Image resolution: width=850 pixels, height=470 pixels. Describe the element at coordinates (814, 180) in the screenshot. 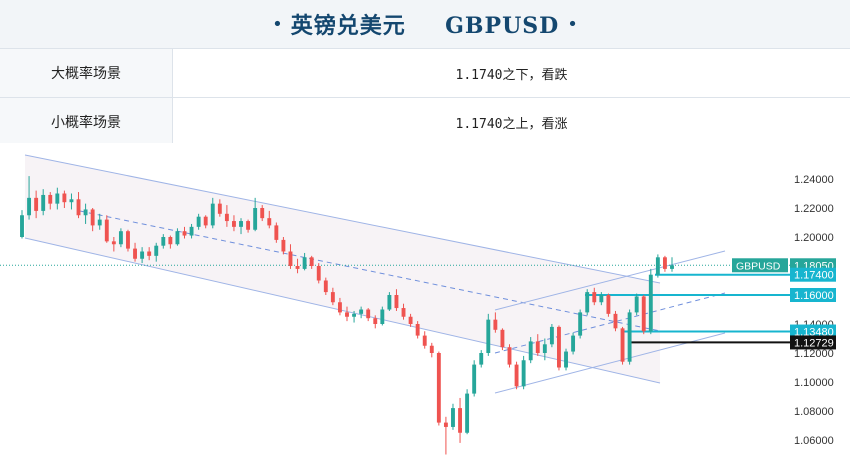

I see `y-tick-label: 1.24000` at that location.